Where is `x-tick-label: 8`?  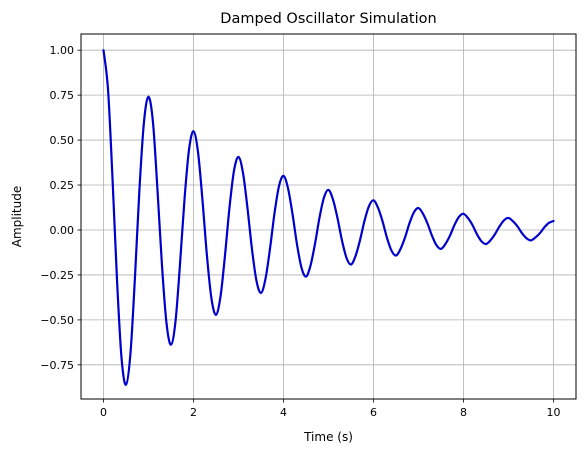
x-tick-label: 8 is located at coordinates (463, 412).